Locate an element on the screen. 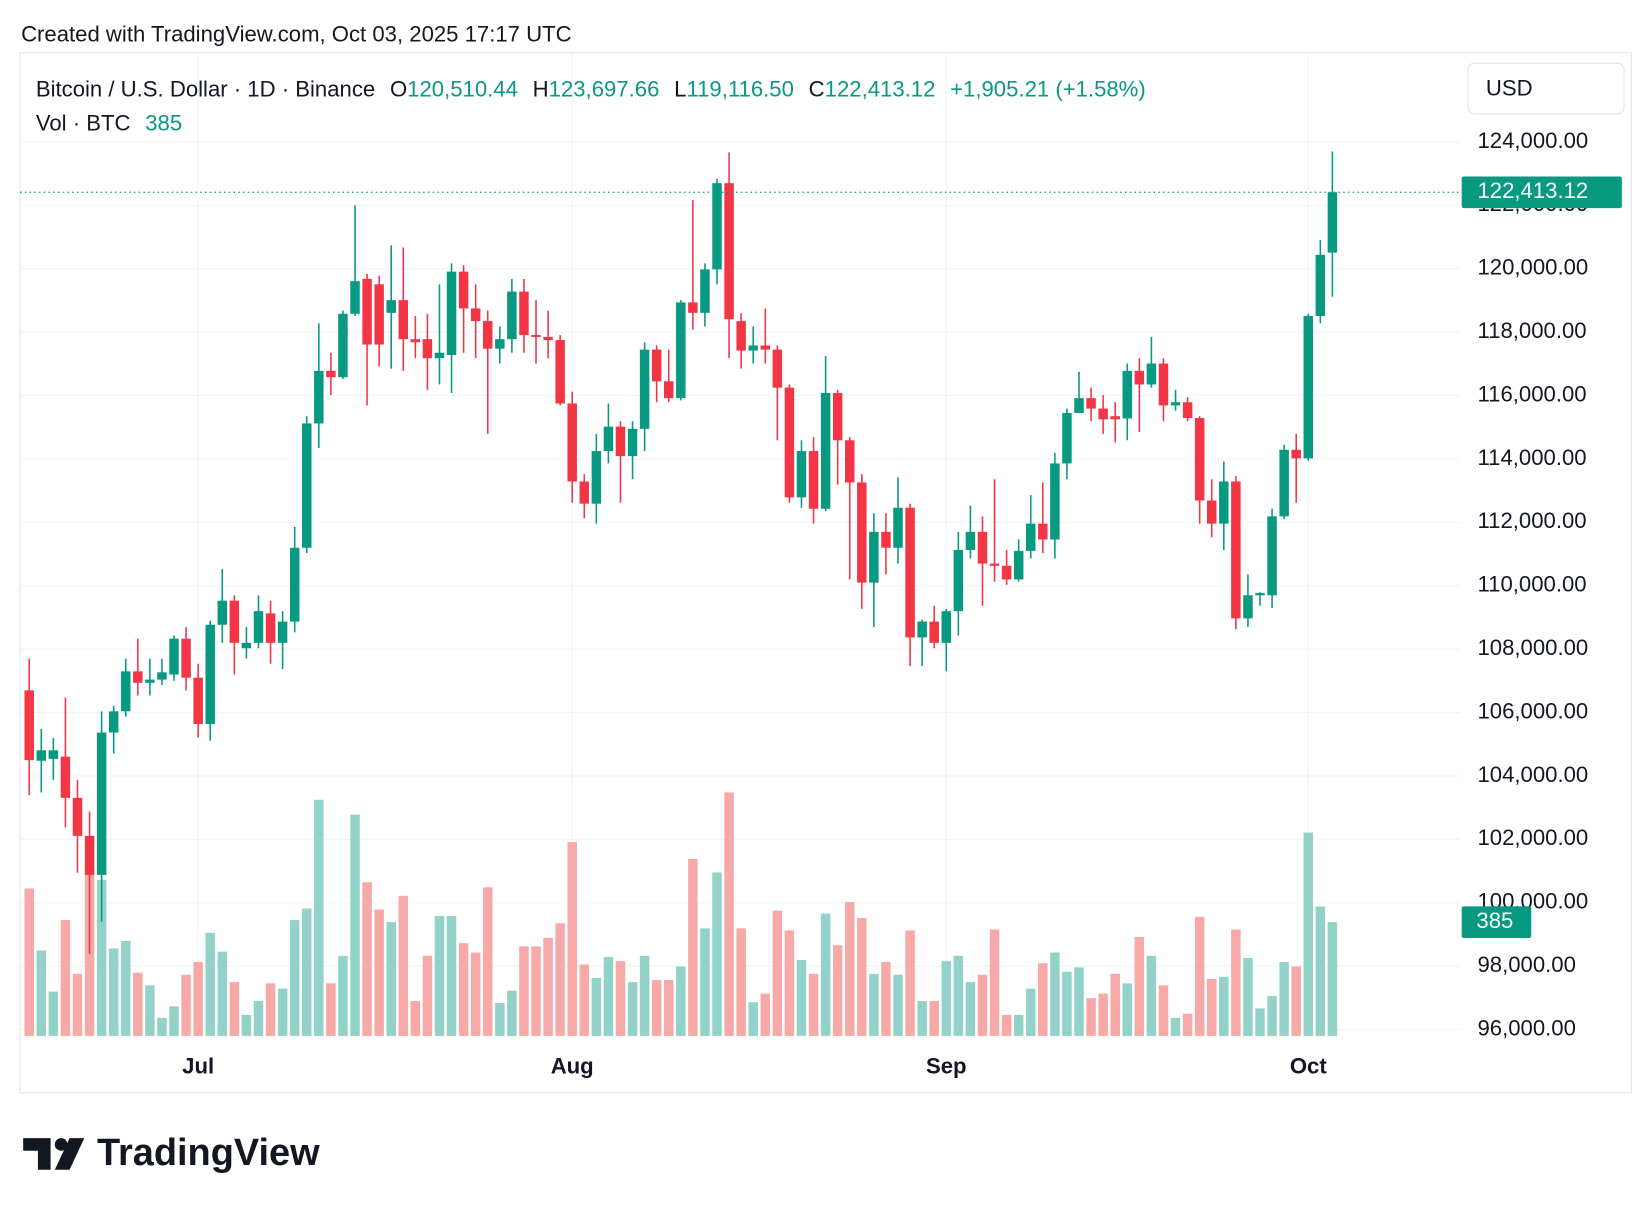 The image size is (1644, 1208). logo-icon is located at coordinates (37, 1154).